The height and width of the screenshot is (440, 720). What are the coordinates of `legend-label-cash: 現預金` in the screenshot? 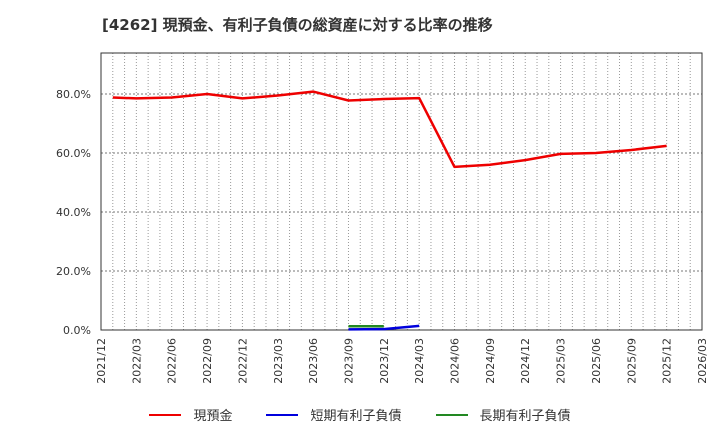 It's located at (213, 416).